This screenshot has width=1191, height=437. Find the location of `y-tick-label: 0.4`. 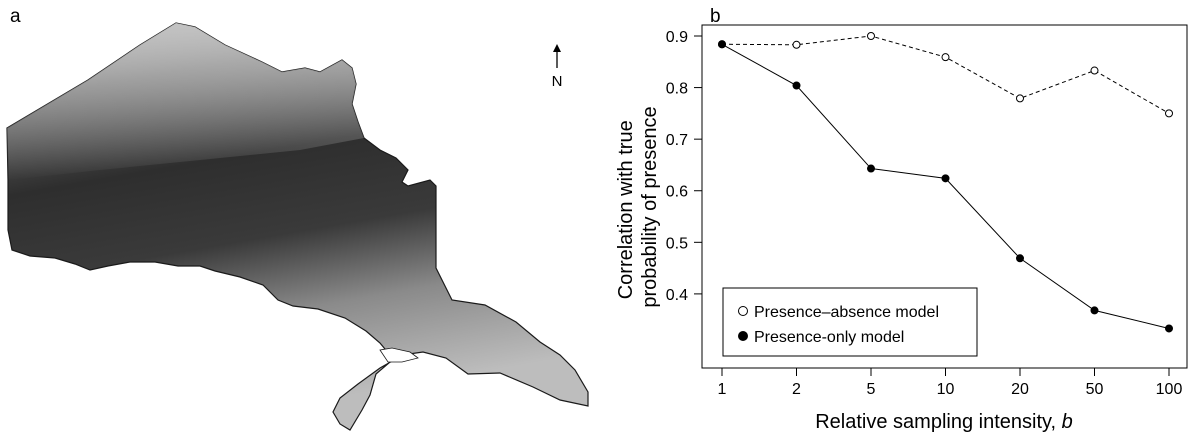

y-tick-label: 0.4 is located at coordinates (677, 295).